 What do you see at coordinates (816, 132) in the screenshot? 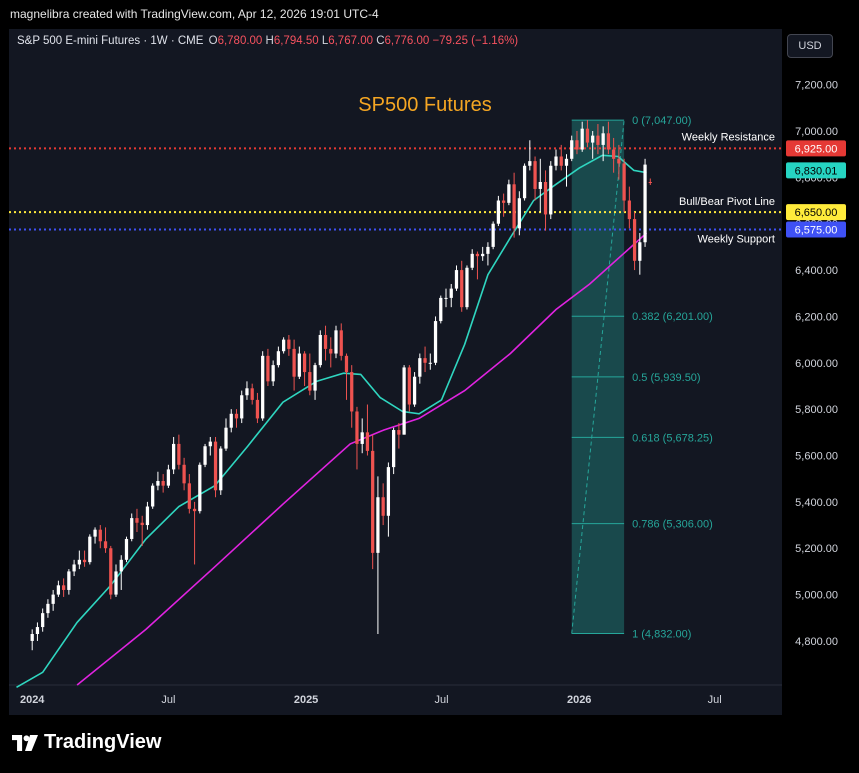
I see `y-tick-label: 7,000.00` at bounding box center [816, 132].